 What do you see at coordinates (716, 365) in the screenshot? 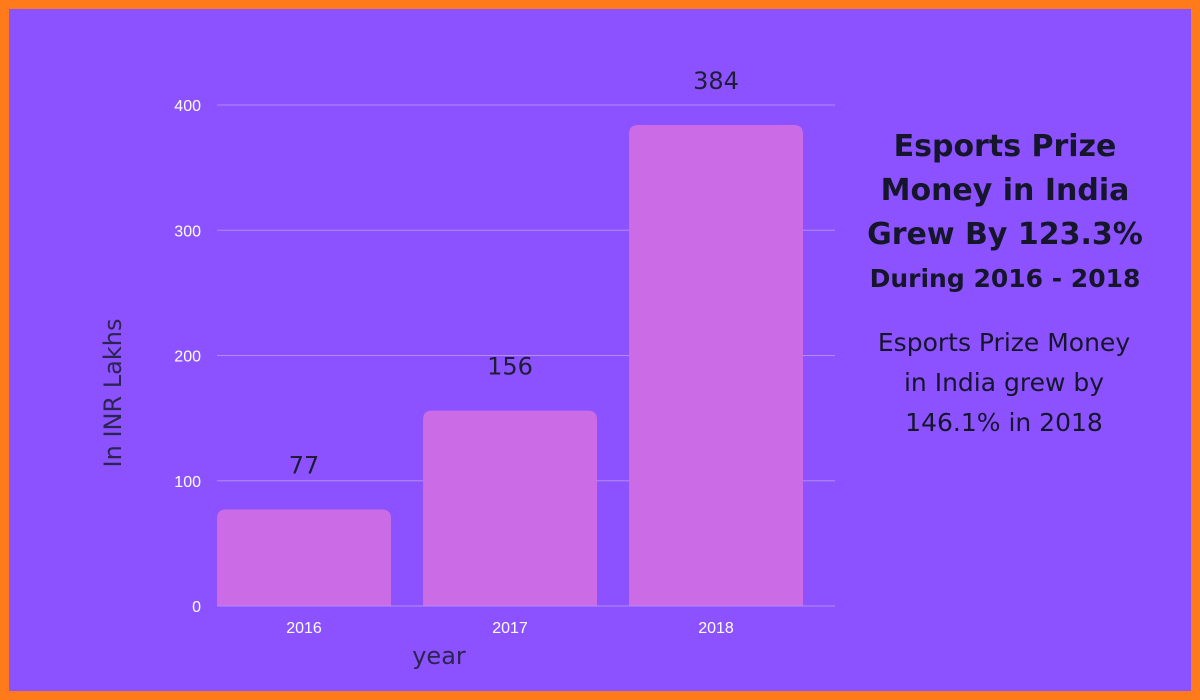
I see `bar-2018` at bounding box center [716, 365].